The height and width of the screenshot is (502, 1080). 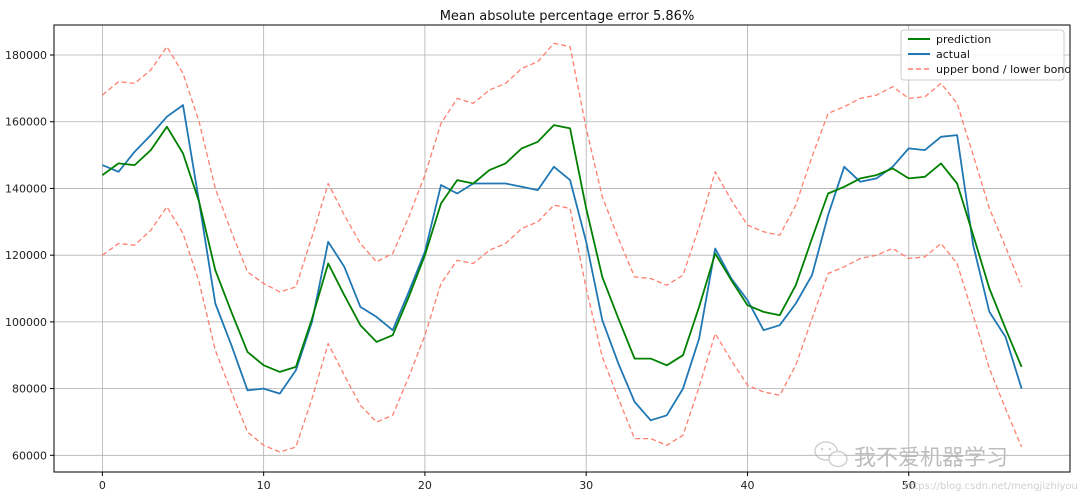 I want to click on x-tick-label-0: 0, so click(x=102, y=485).